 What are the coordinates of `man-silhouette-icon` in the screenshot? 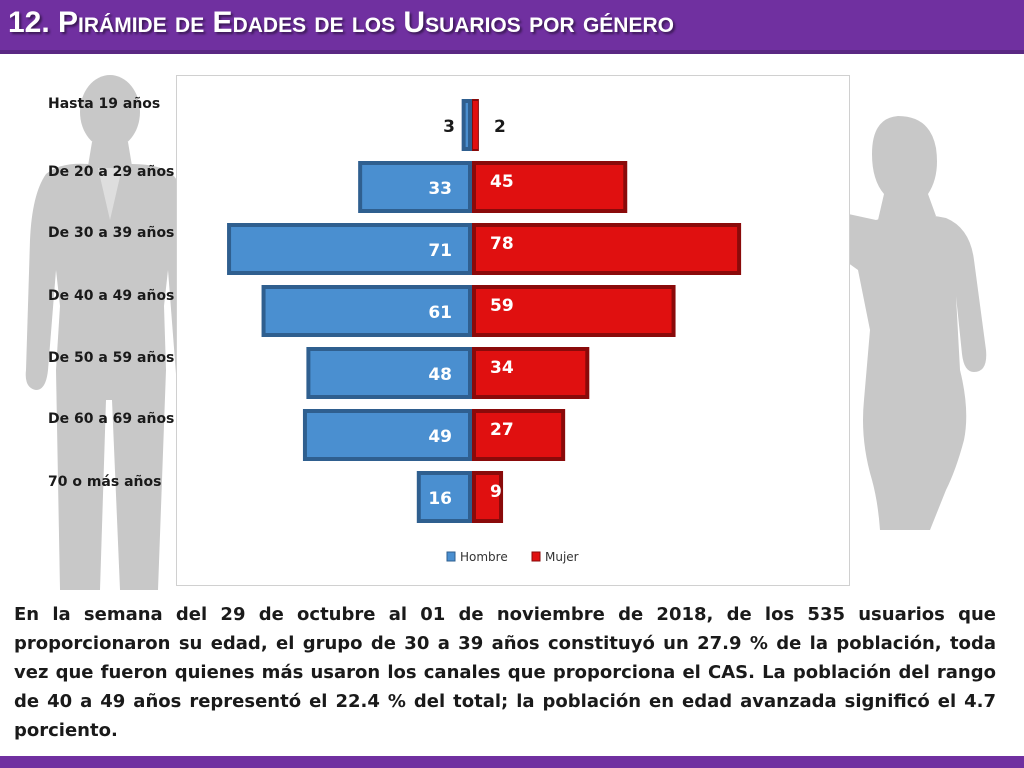 It's located at (113, 332).